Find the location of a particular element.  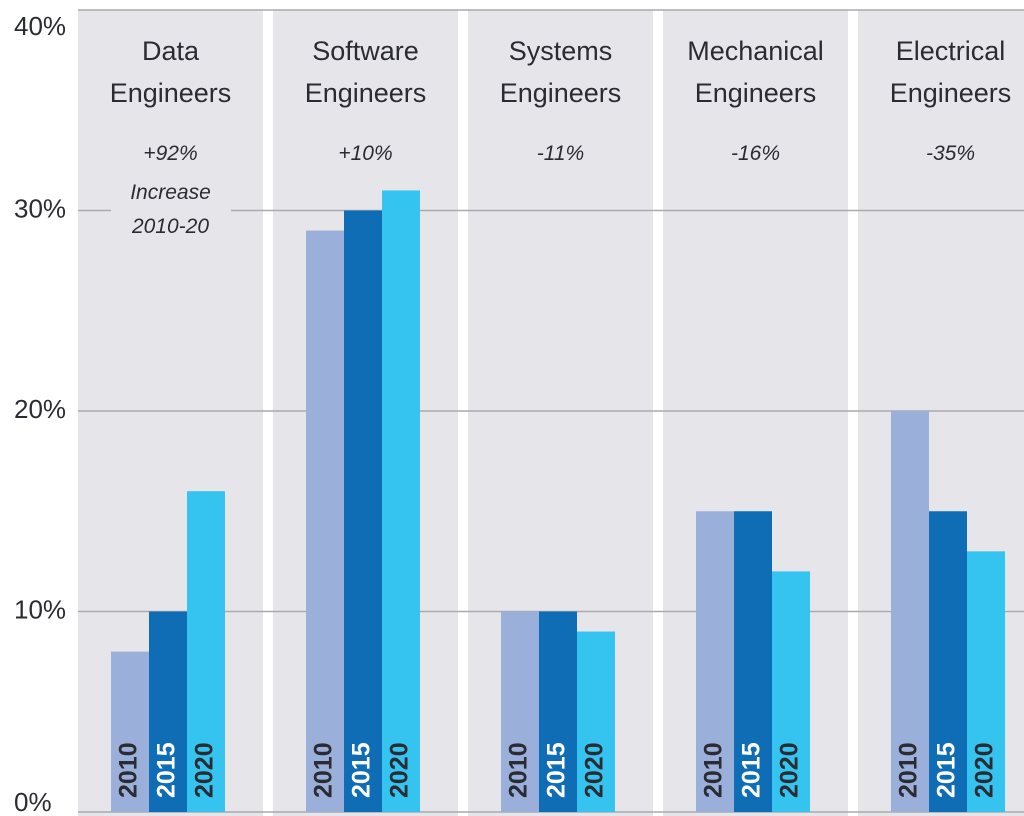

category-label: Software Engineers is located at coordinates (365, 72).